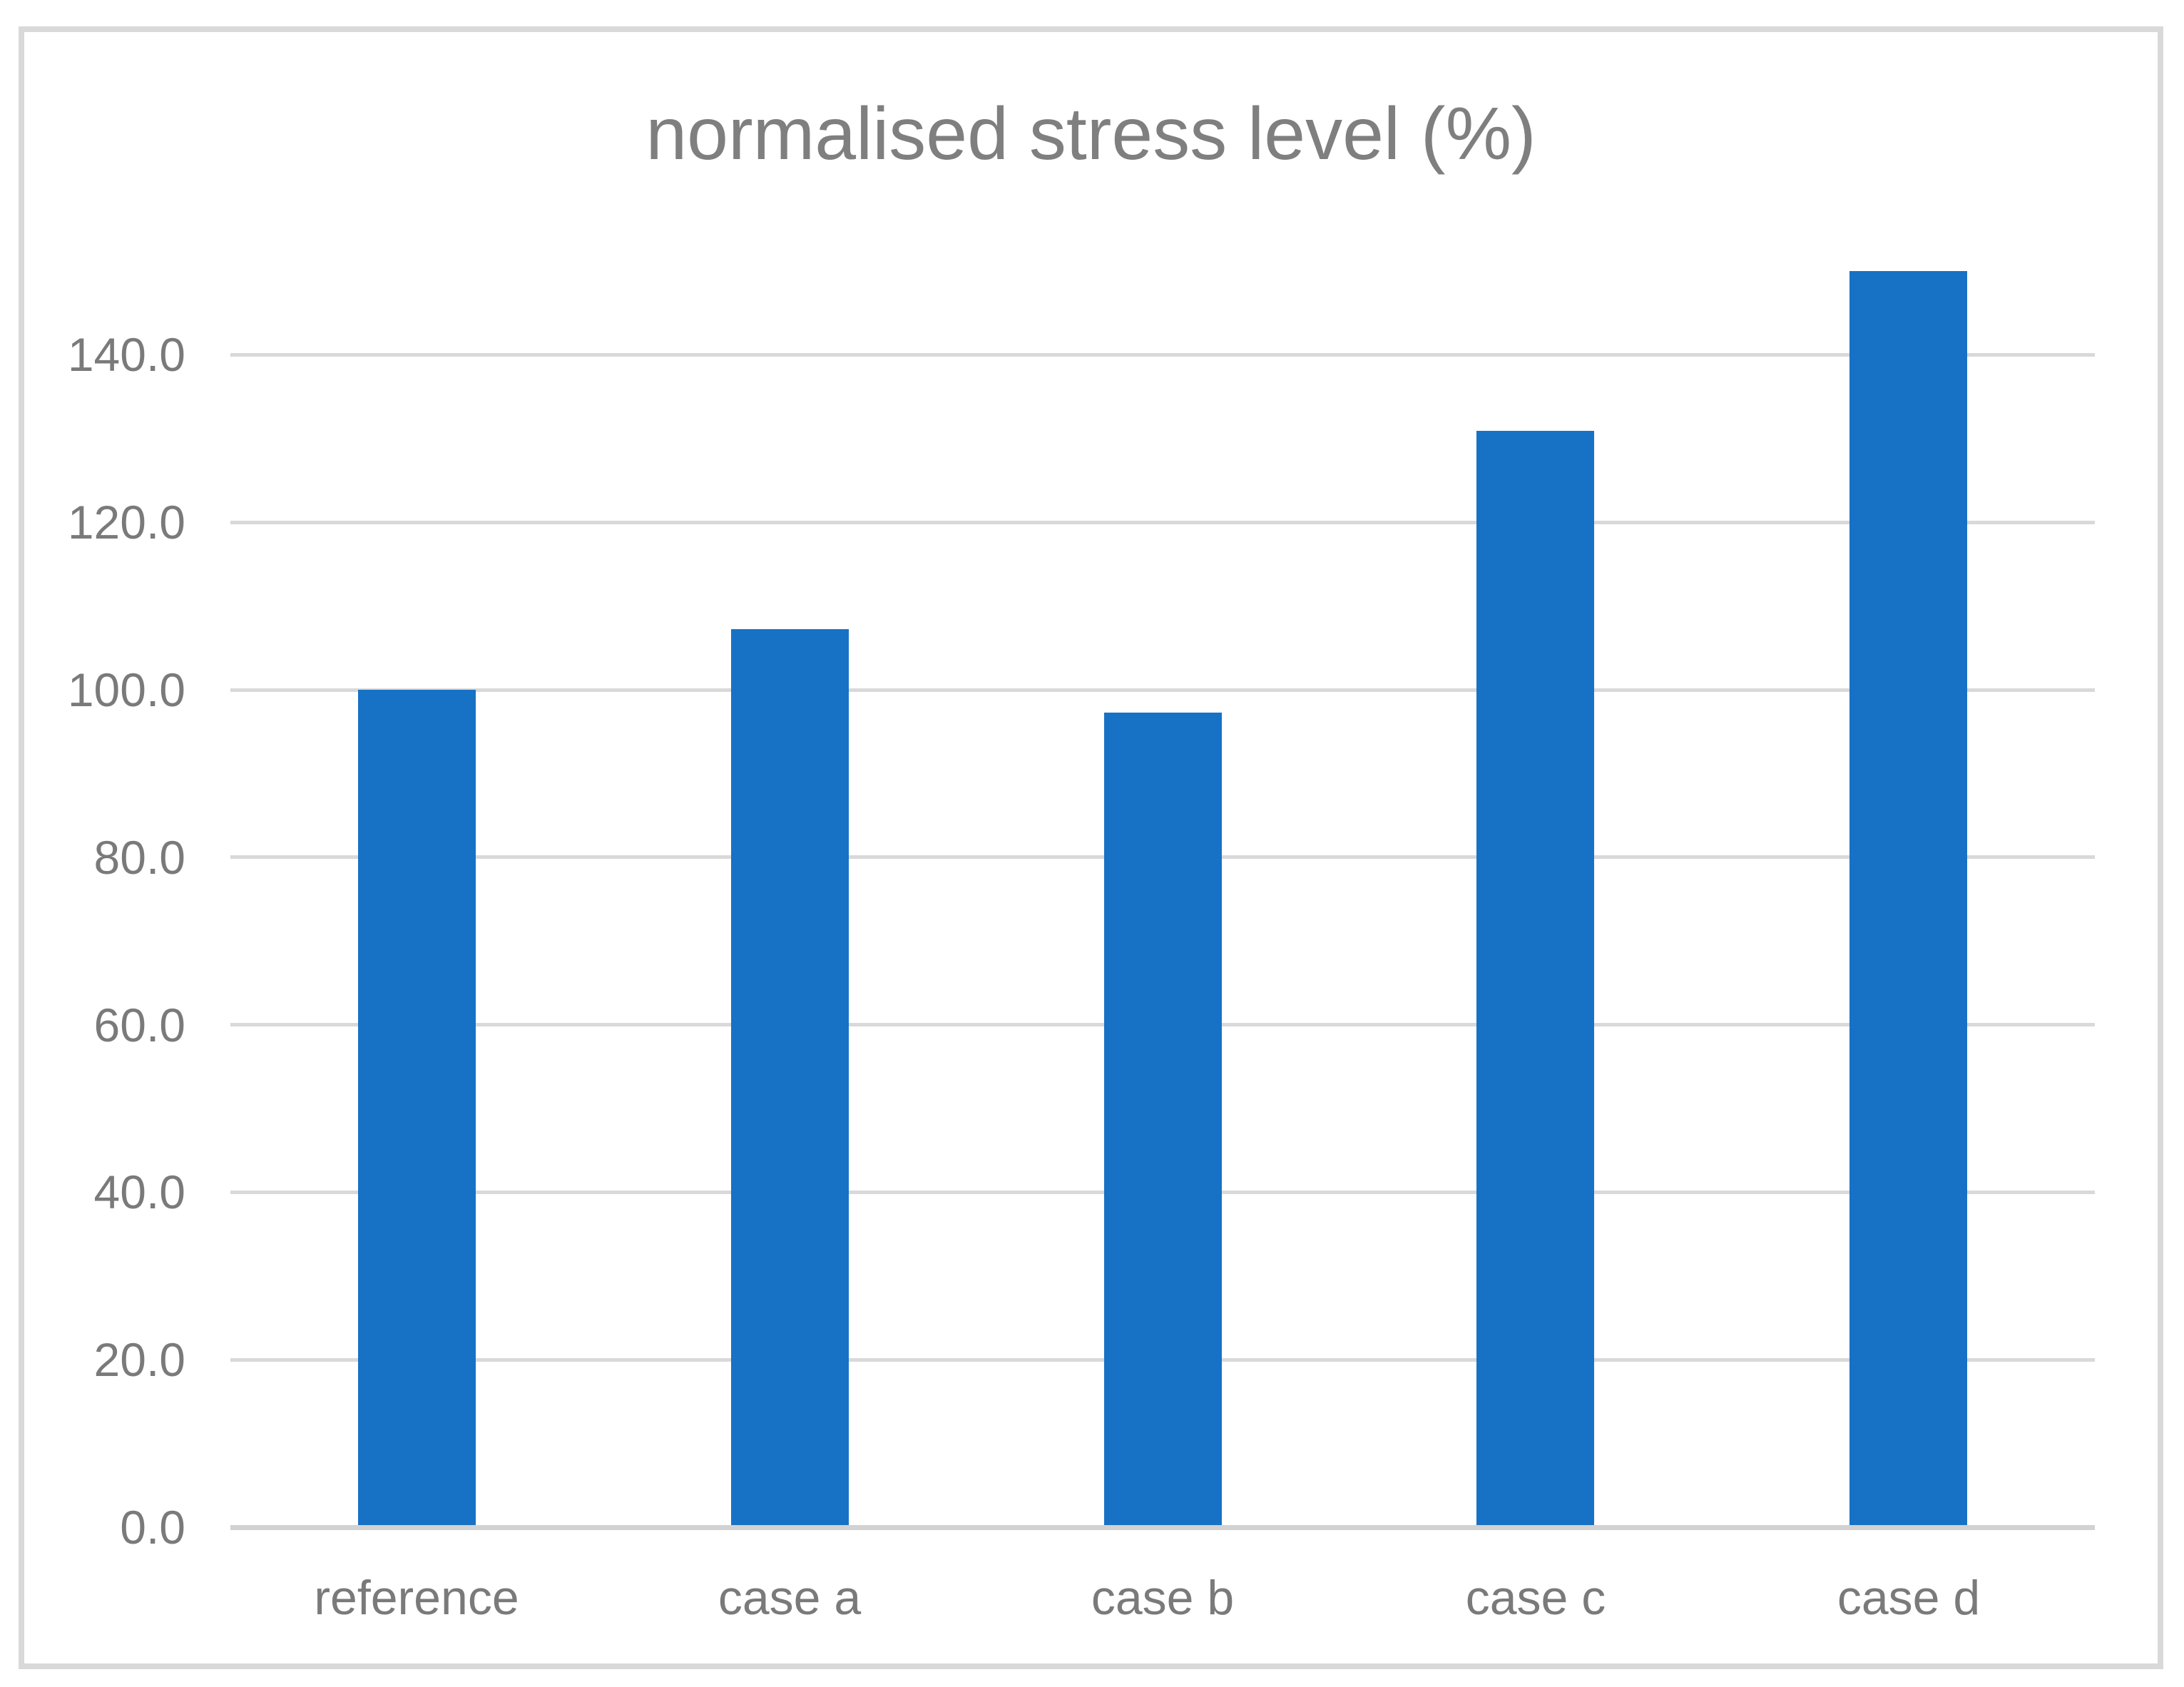  I want to click on y-tick-label: 40.0, so click(139, 1192).